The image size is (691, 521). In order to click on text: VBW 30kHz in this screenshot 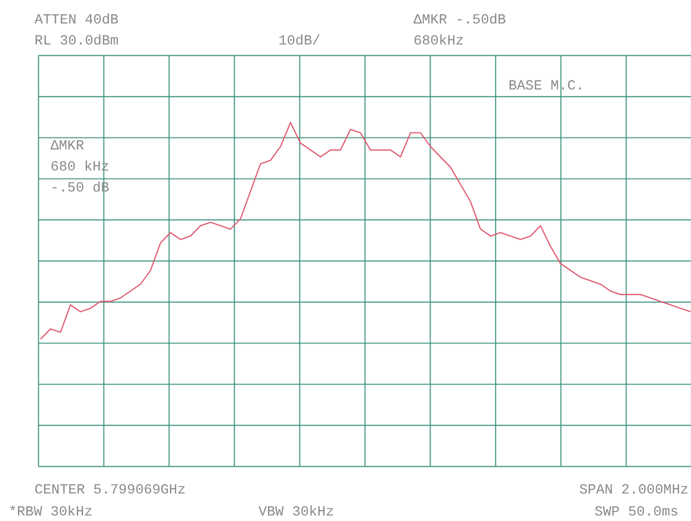, I will do `click(296, 512)`.